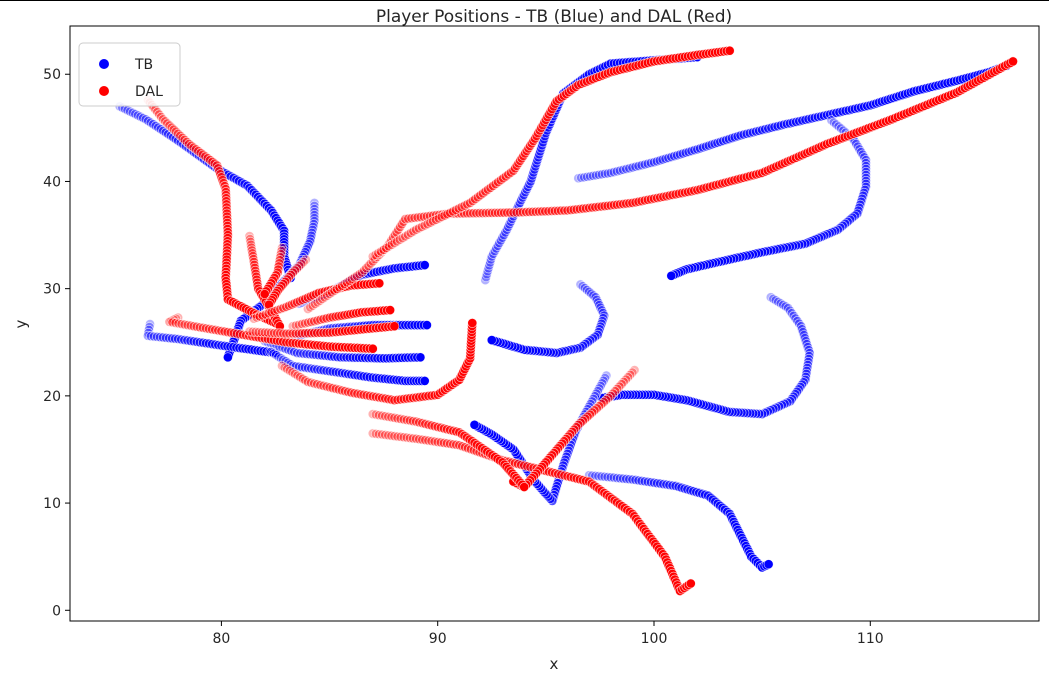 The width and height of the screenshot is (1049, 682). What do you see at coordinates (129, 74) in the screenshot?
I see `legend: TB DAL` at bounding box center [129, 74].